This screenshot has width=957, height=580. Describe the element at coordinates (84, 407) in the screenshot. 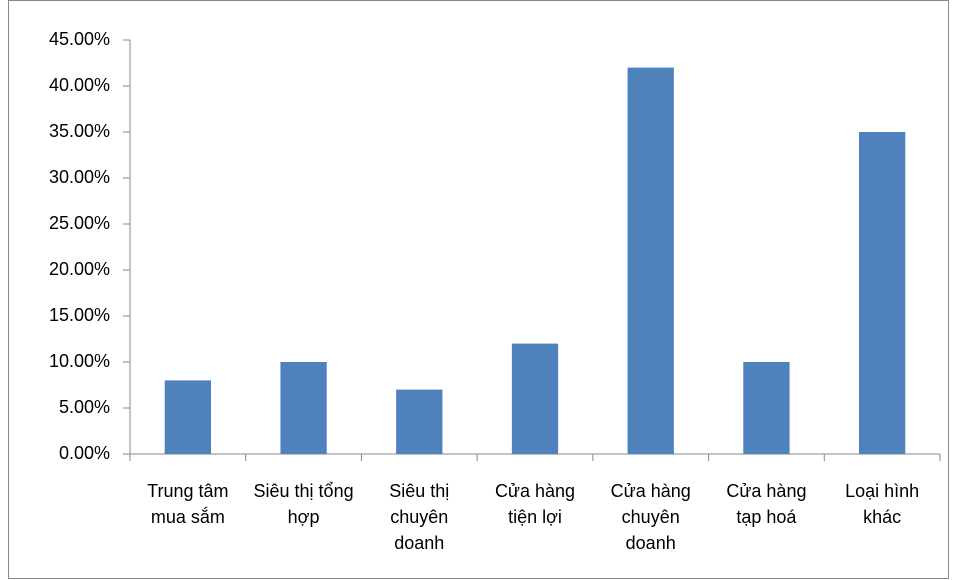

I see `y-tick-label: 5.00%` at that location.